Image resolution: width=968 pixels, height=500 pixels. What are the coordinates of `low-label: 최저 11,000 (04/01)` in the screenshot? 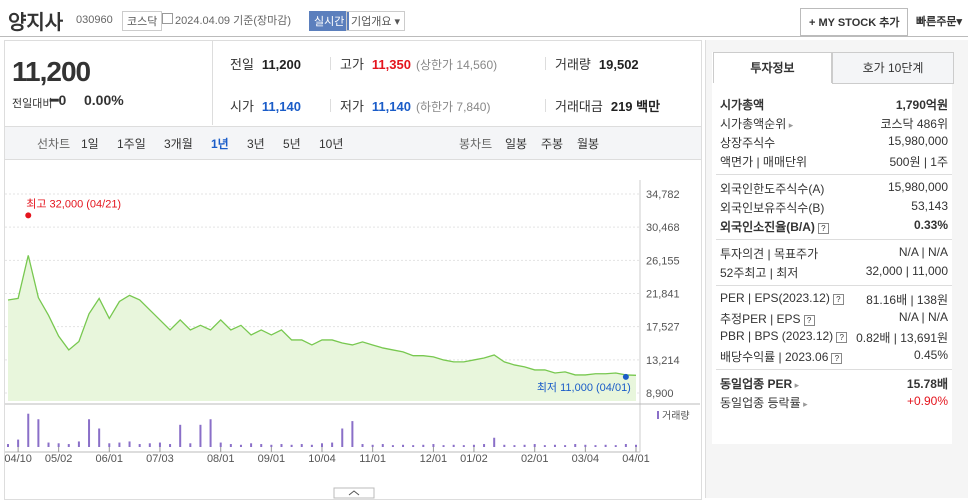 It's located at (584, 387).